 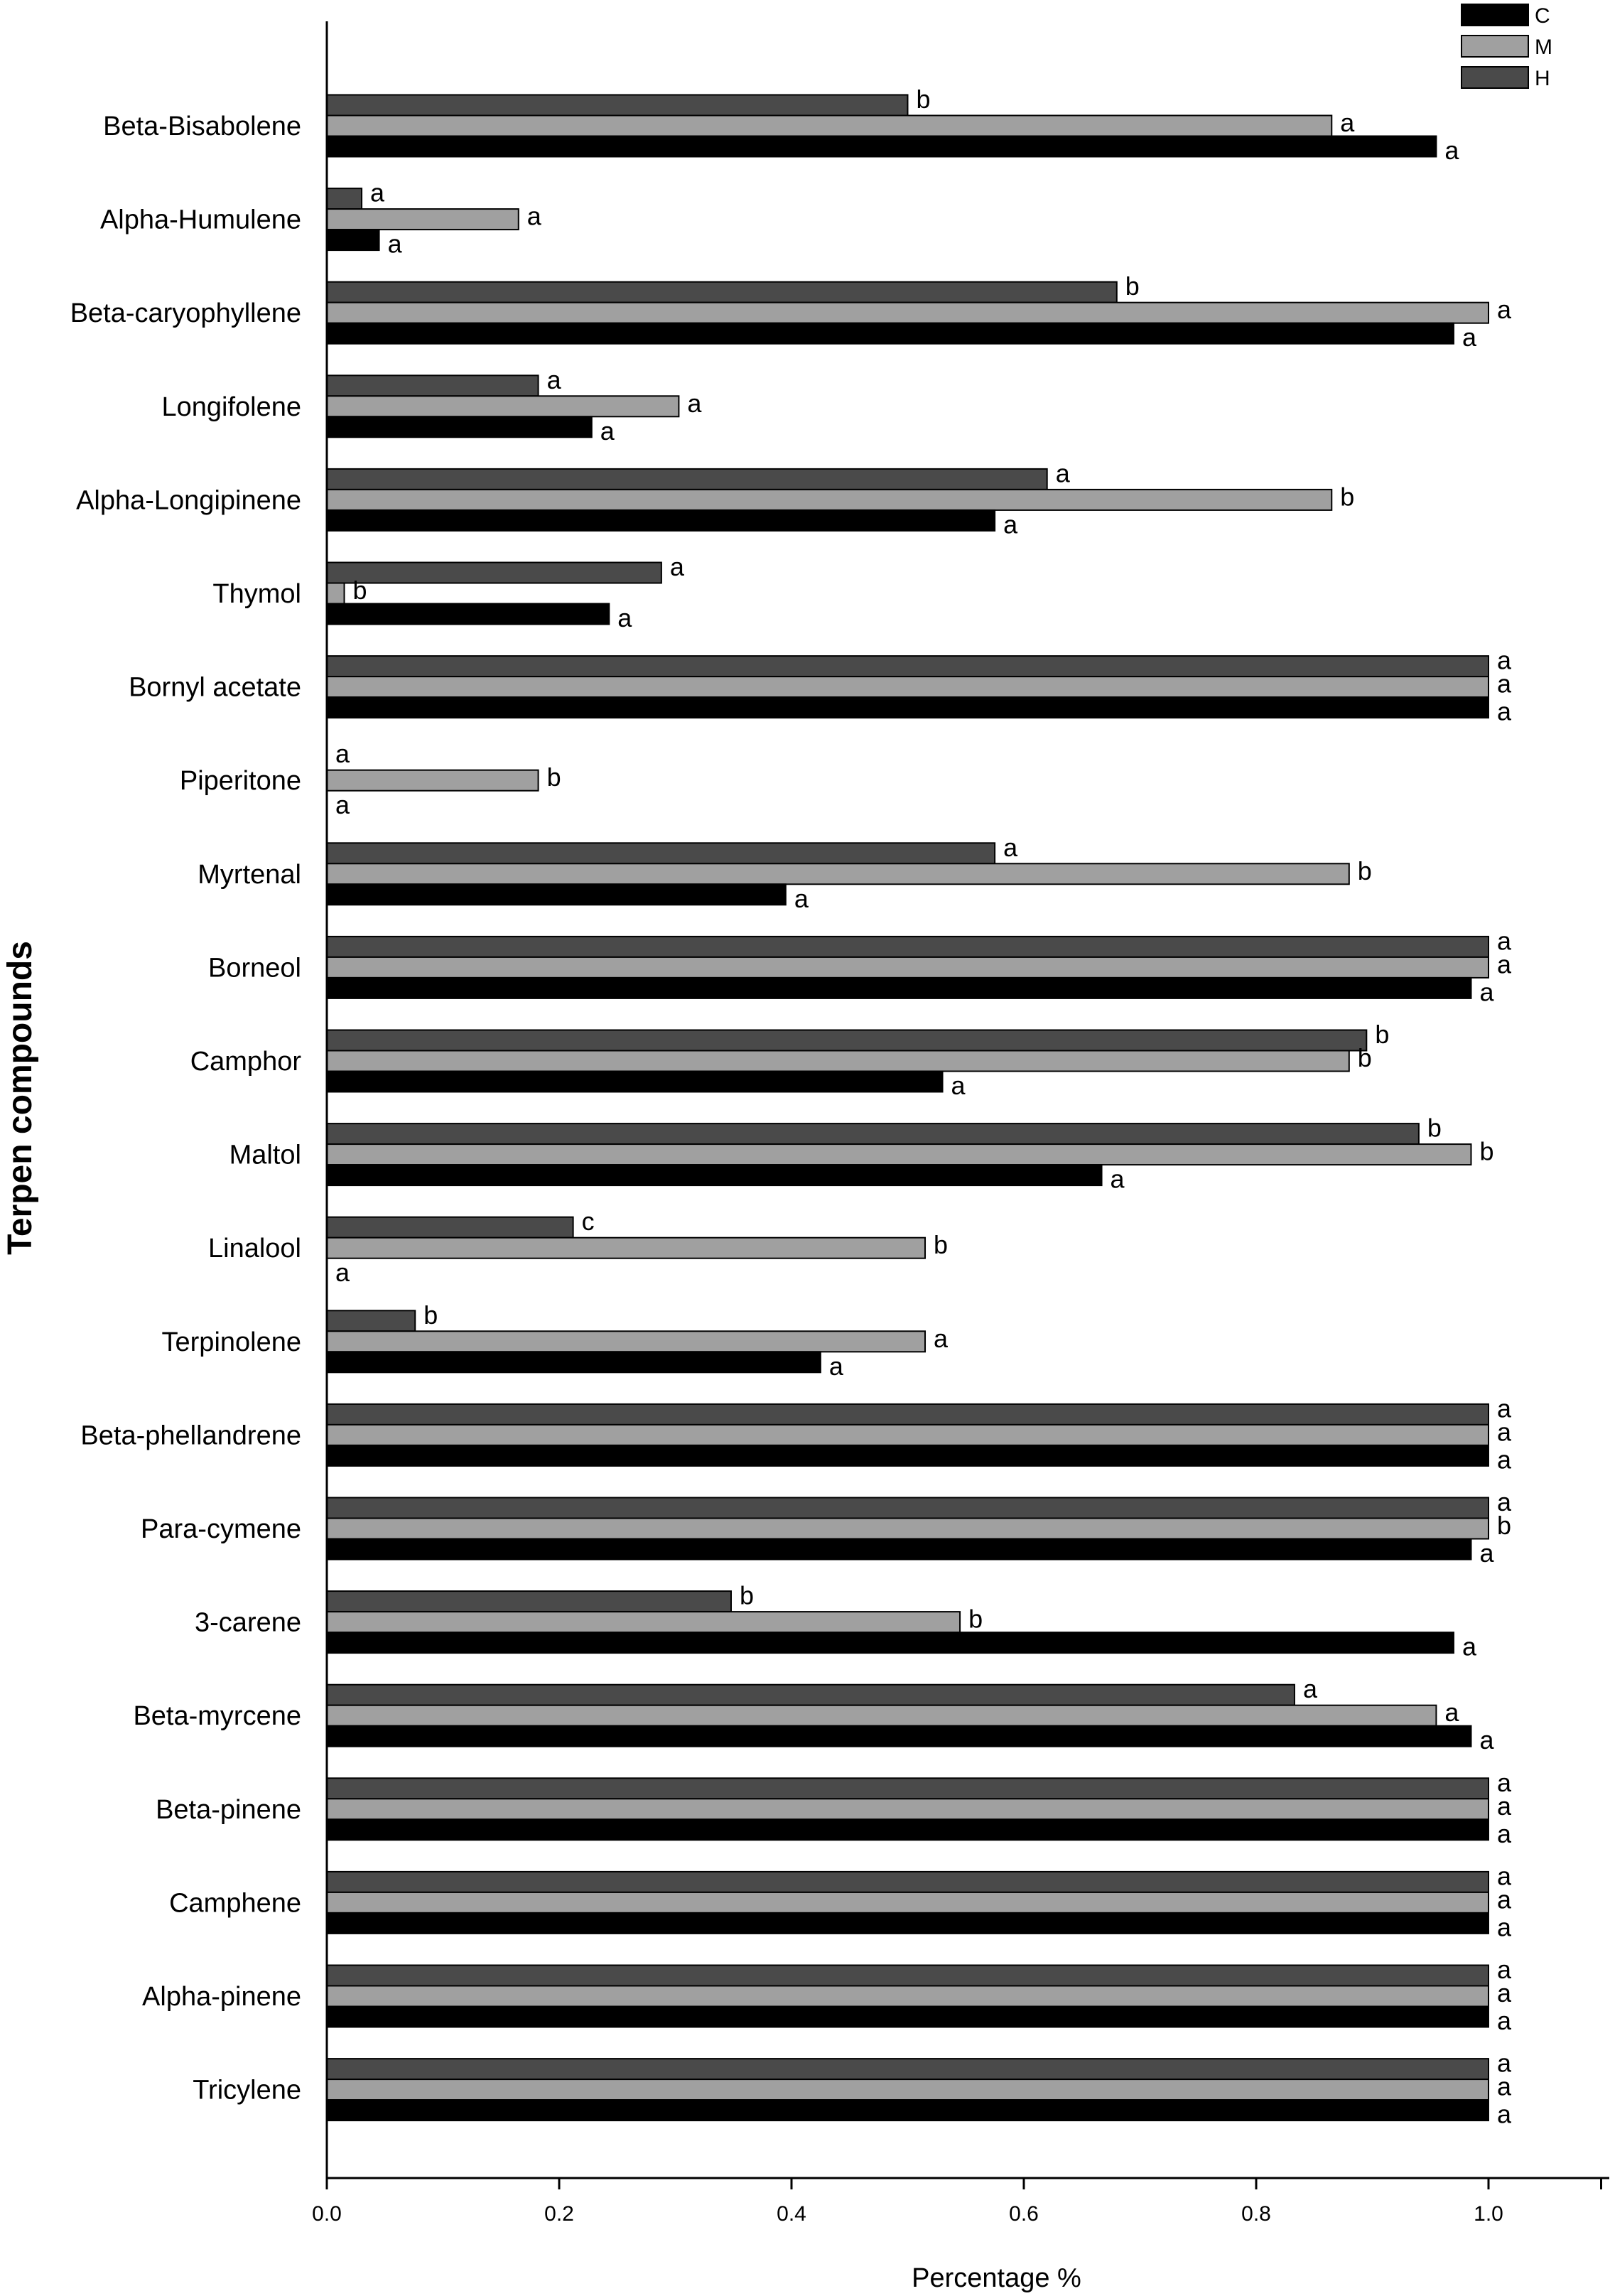 I want to click on bar-myrtenal-m, so click(x=838, y=874).